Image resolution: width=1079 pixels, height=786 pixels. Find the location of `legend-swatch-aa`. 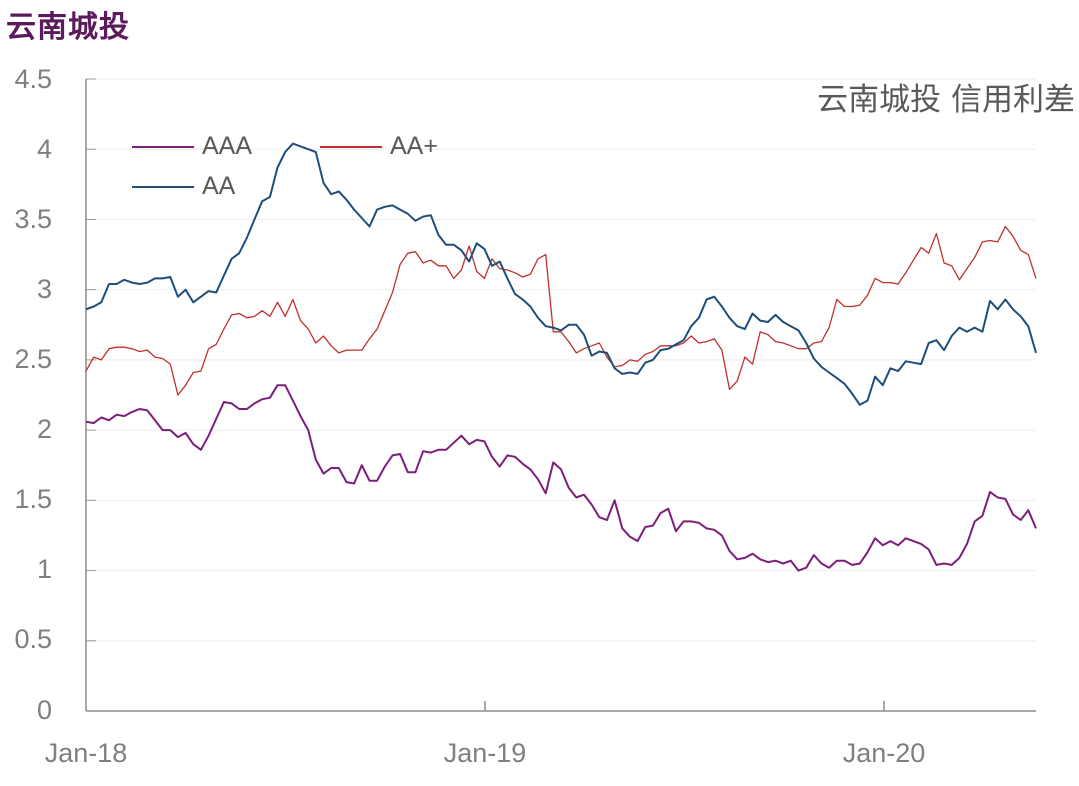

legend-swatch-aa is located at coordinates (163, 186).